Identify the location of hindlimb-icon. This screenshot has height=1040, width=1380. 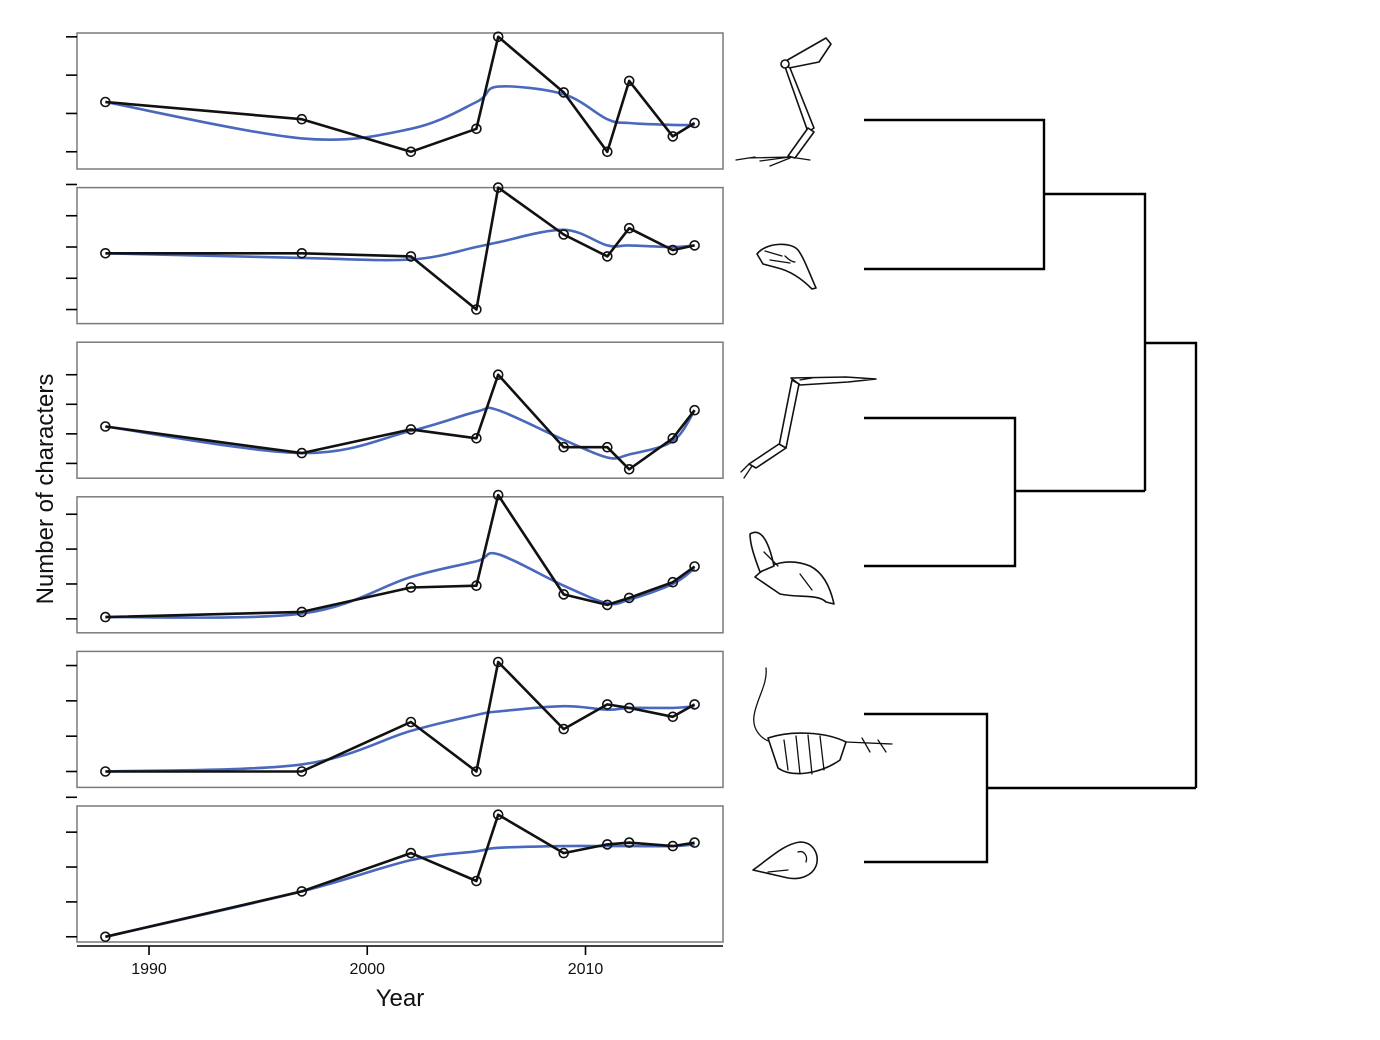
(783, 102).